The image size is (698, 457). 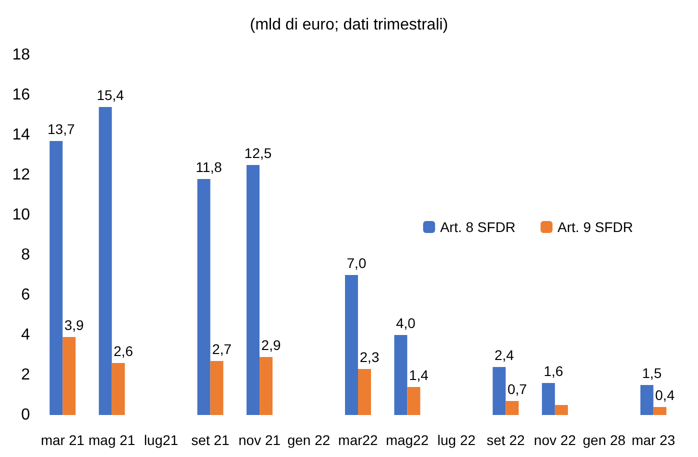 What do you see at coordinates (25, 375) in the screenshot?
I see `y-tick-label: 2` at bounding box center [25, 375].